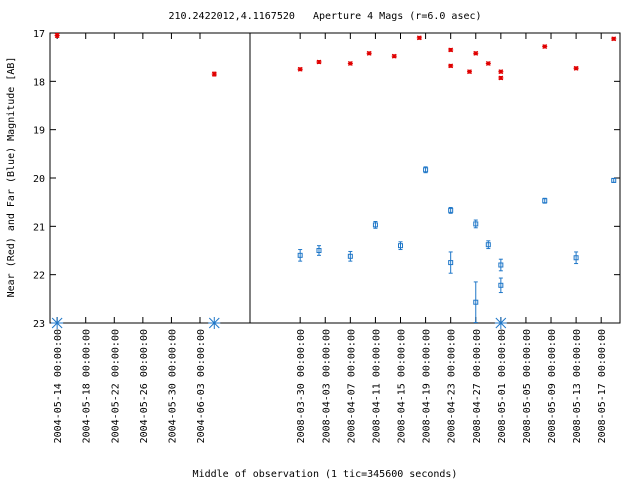  What do you see at coordinates (11, 177) in the screenshot?
I see `y-axis-label: Near (Red) and Far (Blue) Magnitude [AB]` at bounding box center [11, 177].